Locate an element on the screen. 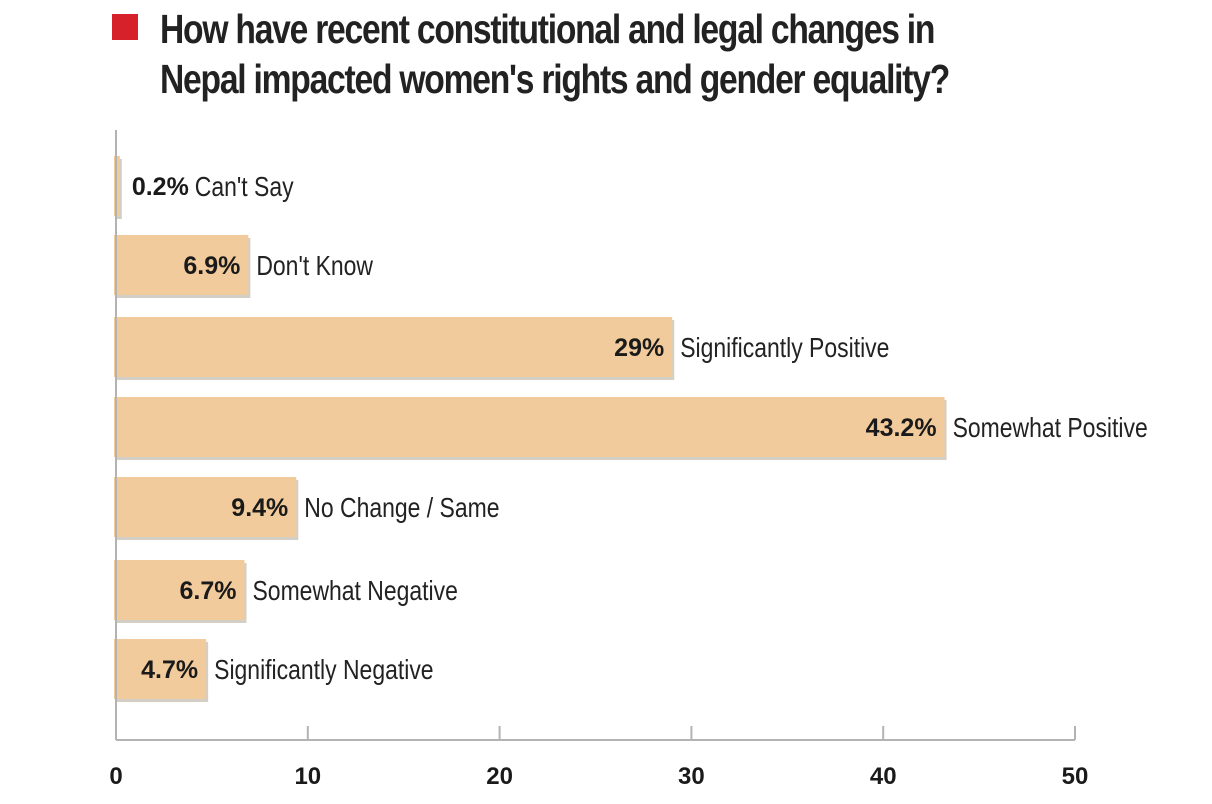 The image size is (1212, 804). x-tick-label-50: 50 is located at coordinates (1075, 776).